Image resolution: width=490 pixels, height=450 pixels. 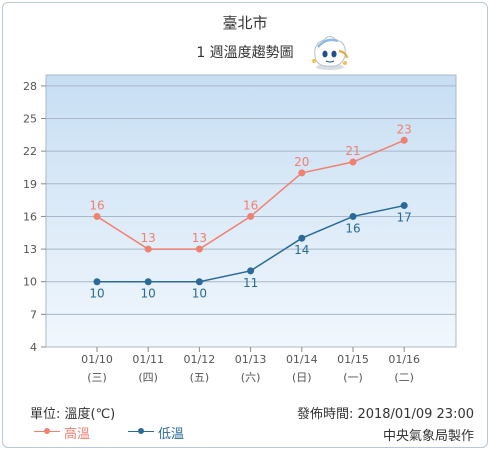 What do you see at coordinates (77, 434) in the screenshot?
I see `legend-high-label: 高溫` at bounding box center [77, 434].